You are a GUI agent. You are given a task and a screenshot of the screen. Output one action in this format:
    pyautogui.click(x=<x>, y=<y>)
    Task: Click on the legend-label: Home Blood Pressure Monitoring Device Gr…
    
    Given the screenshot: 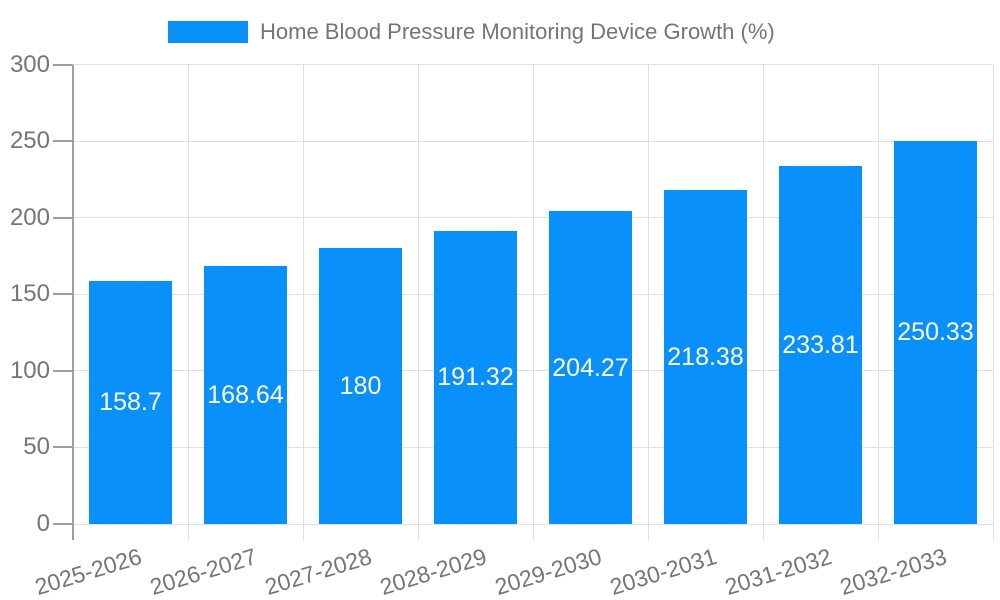 What is the action you would take?
    pyautogui.click(x=517, y=31)
    